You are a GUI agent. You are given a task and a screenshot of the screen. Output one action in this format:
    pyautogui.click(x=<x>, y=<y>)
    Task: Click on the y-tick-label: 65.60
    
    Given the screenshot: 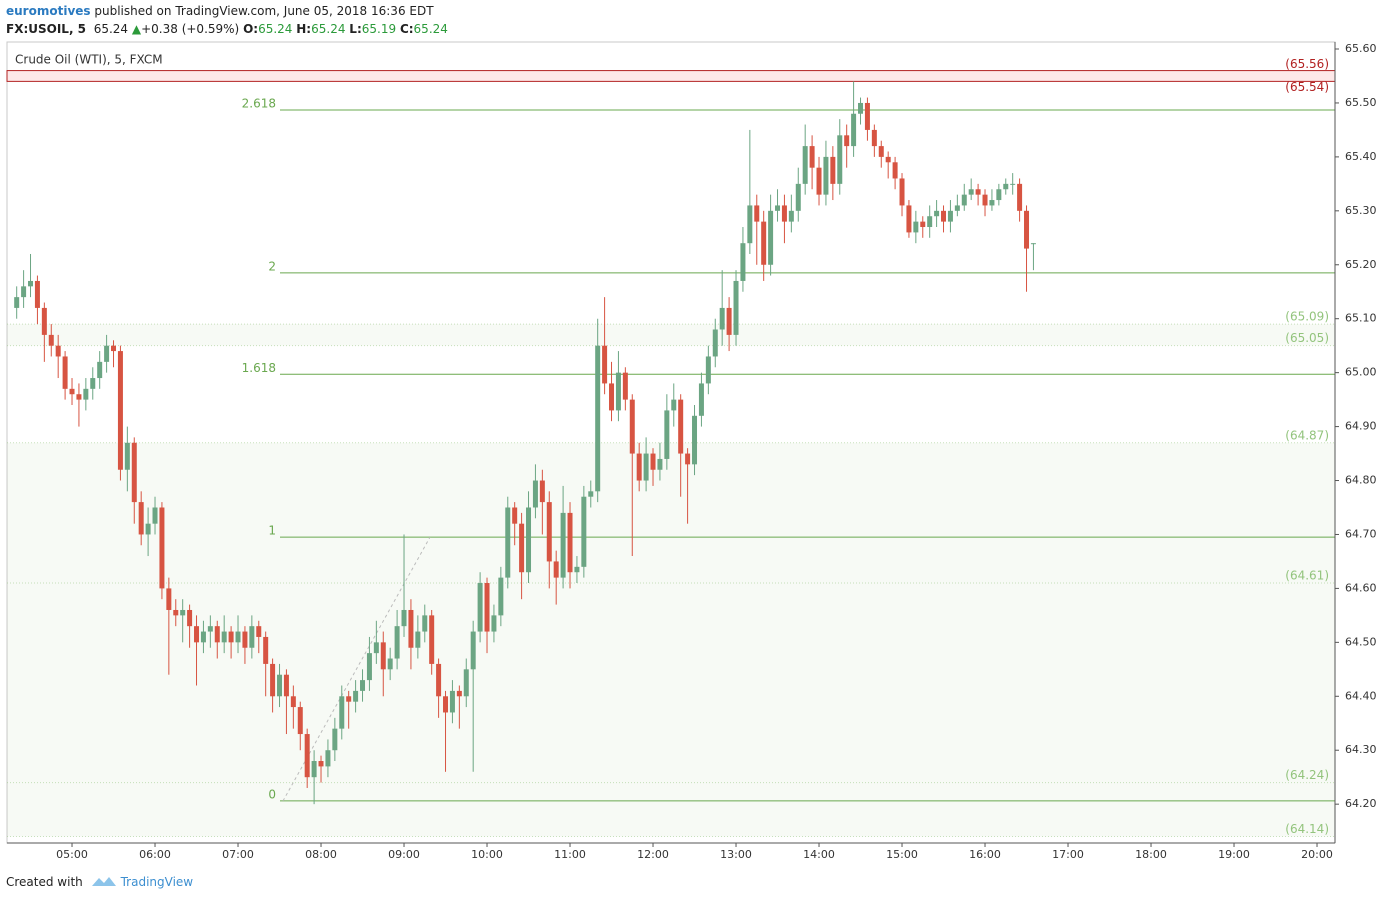 What is the action you would take?
    pyautogui.click(x=1361, y=48)
    